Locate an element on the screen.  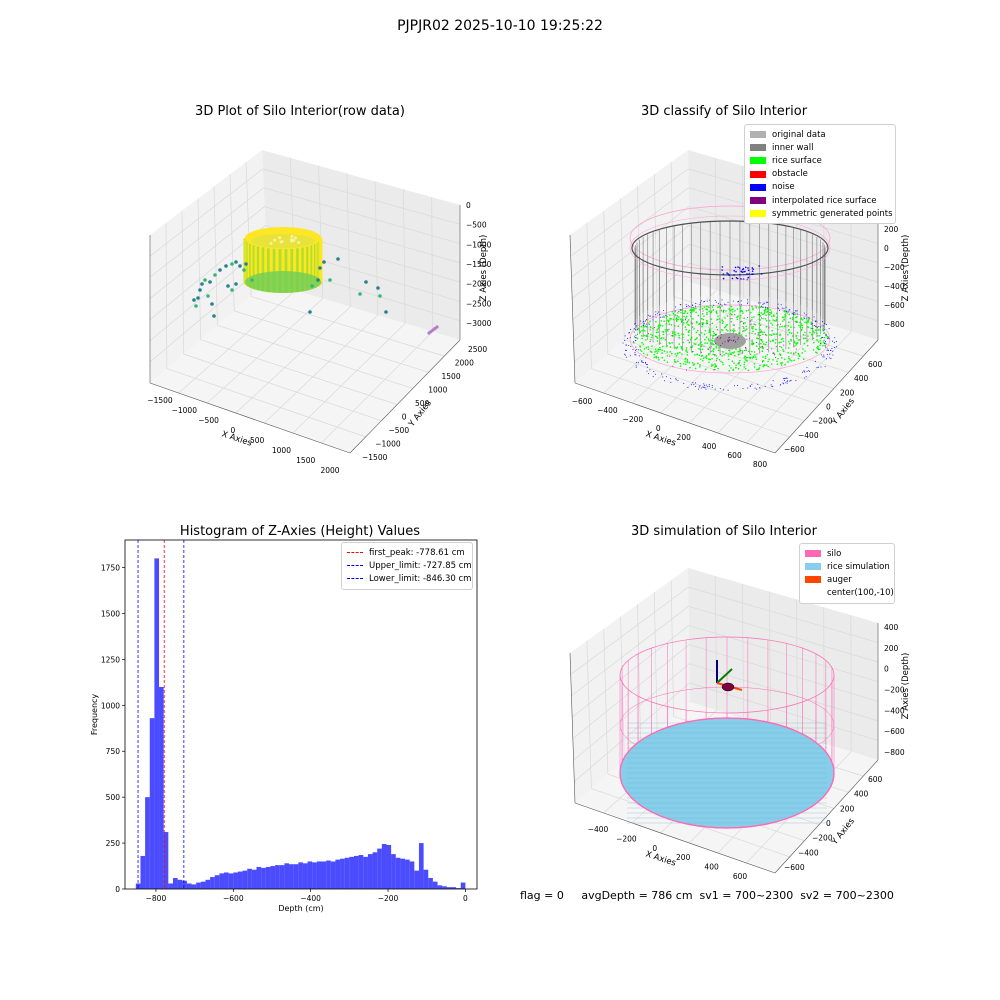
panel4-ylabel: Y Axies is located at coordinates (843, 832).